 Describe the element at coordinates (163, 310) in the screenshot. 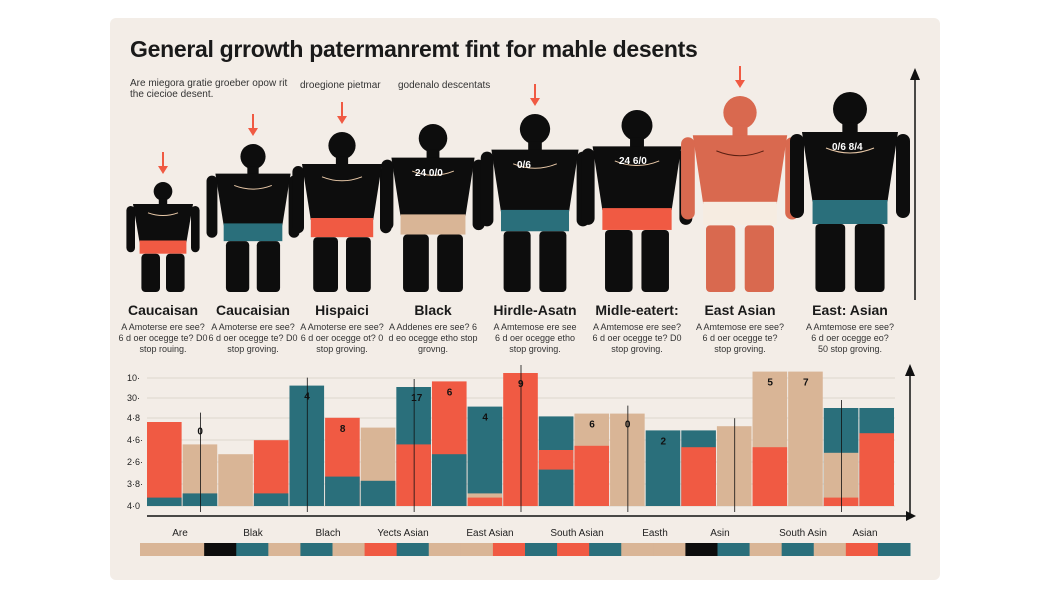

I see `figure-label: Caucaisan` at that location.